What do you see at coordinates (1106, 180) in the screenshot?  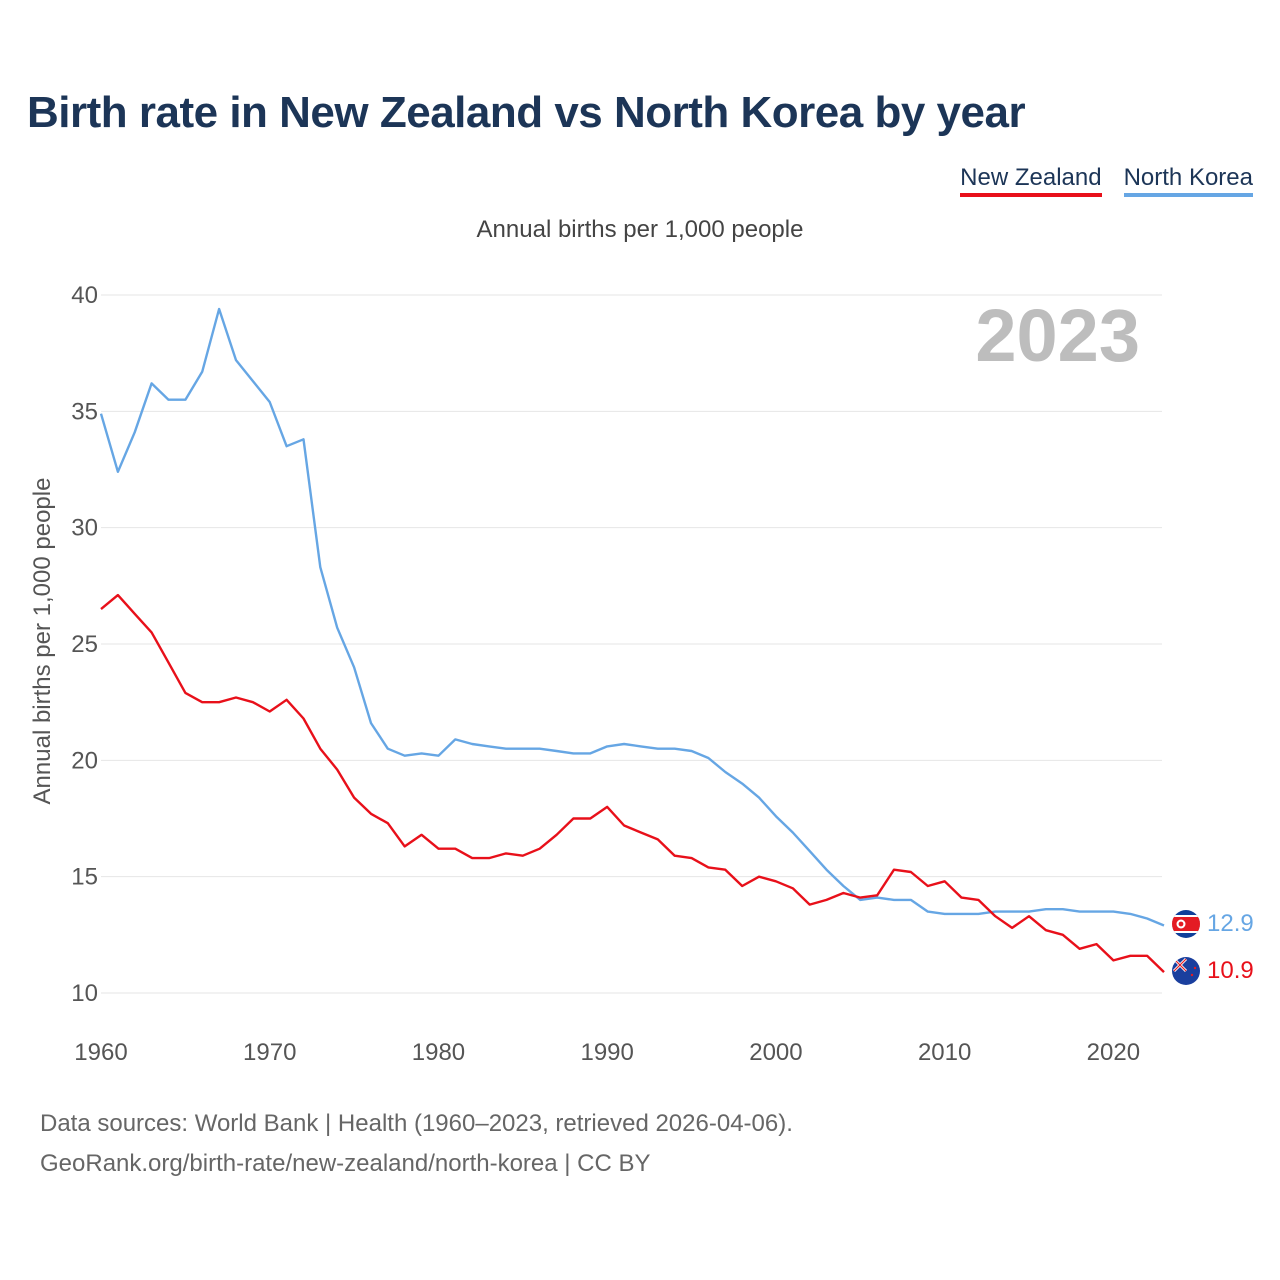 I see `legend: New Zealand North Korea` at bounding box center [1106, 180].